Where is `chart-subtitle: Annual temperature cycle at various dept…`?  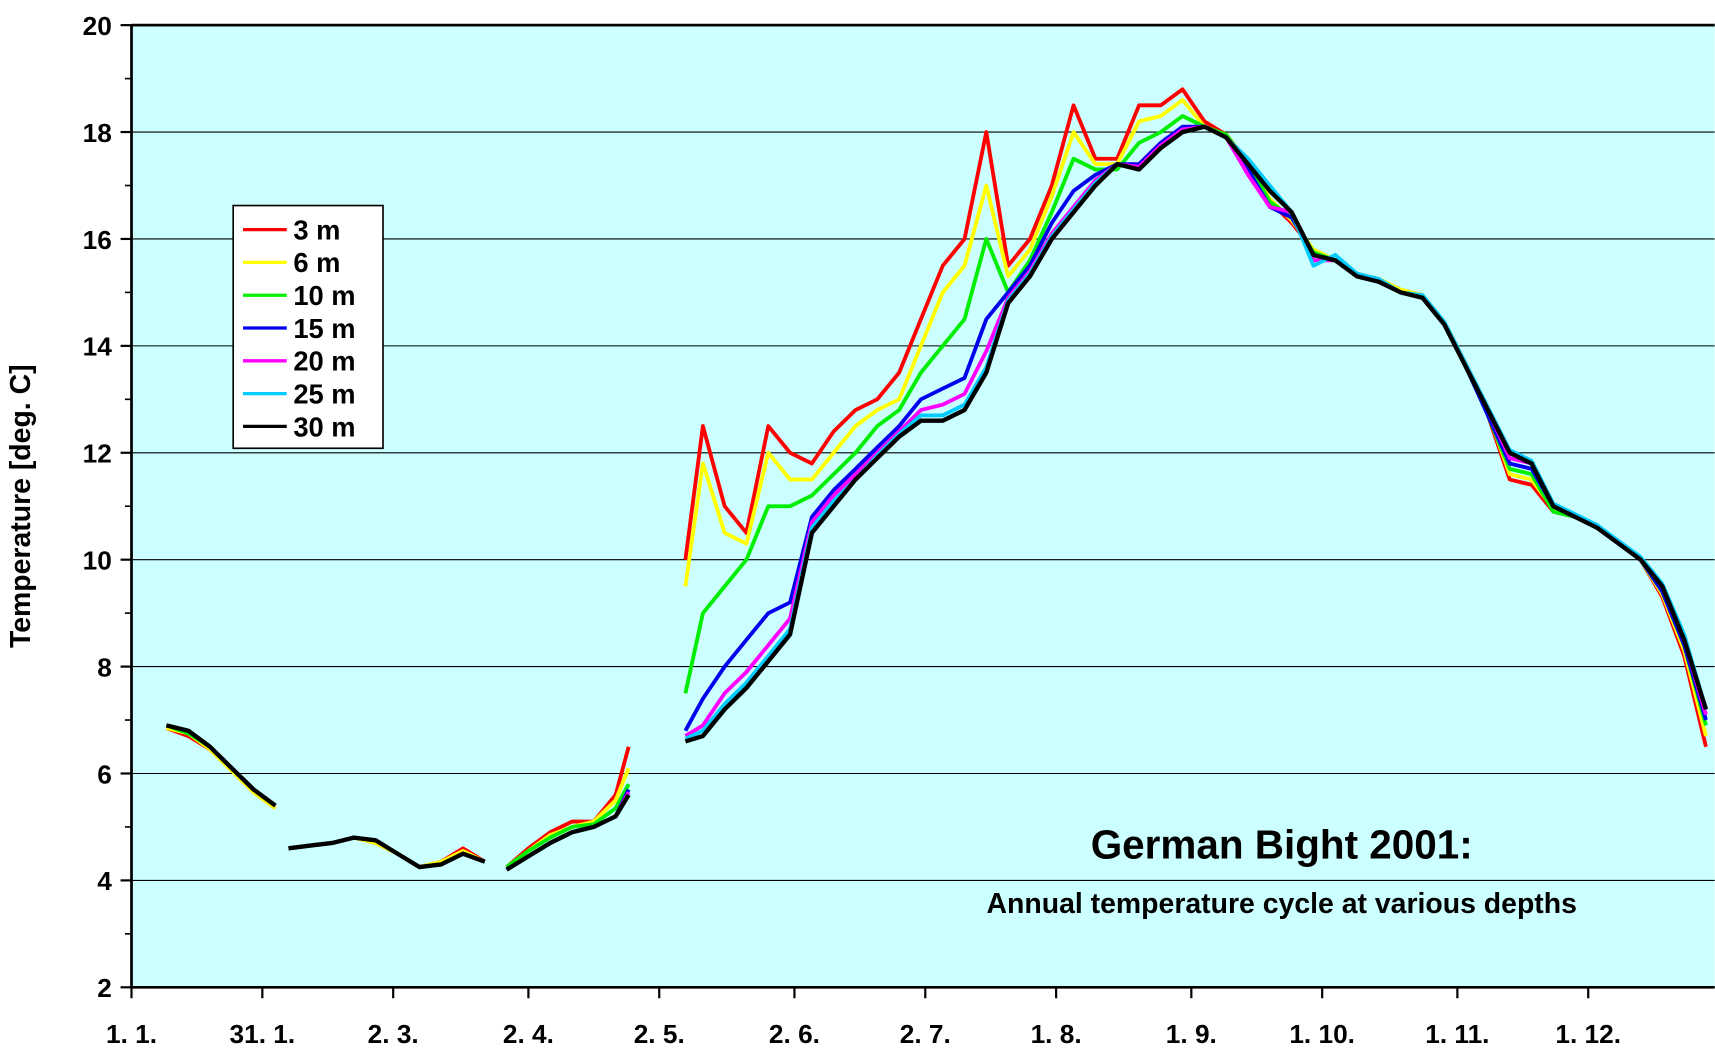
chart-subtitle: Annual temperature cycle at various dept… is located at coordinates (1282, 904).